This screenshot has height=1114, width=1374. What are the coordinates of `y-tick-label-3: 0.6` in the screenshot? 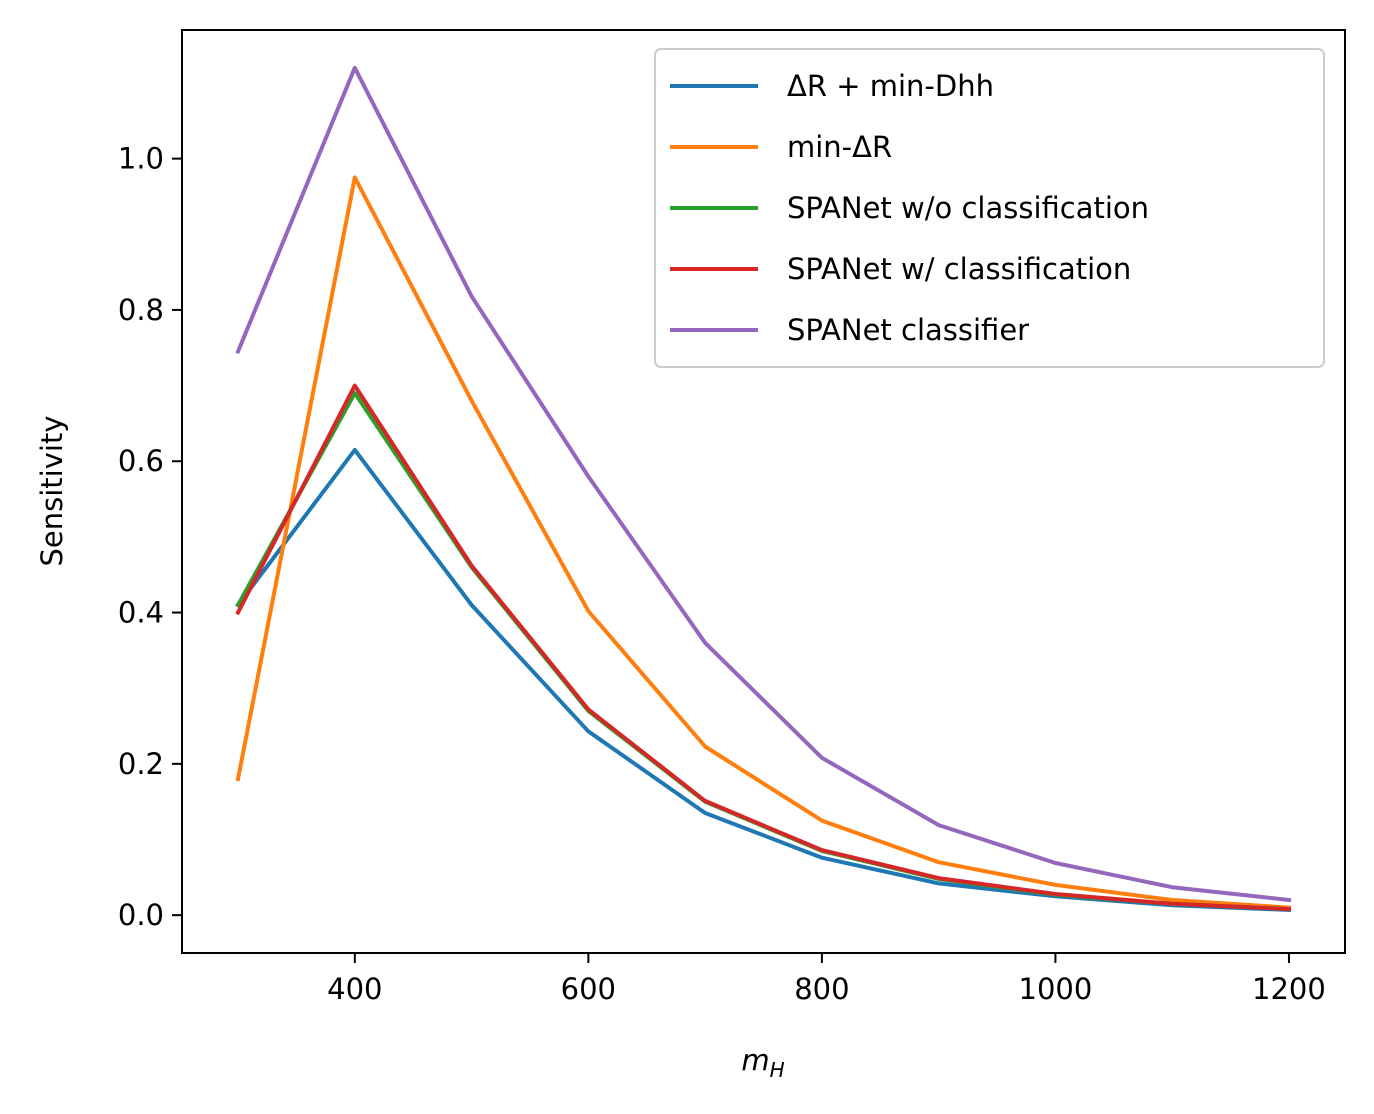 It's located at (141, 461).